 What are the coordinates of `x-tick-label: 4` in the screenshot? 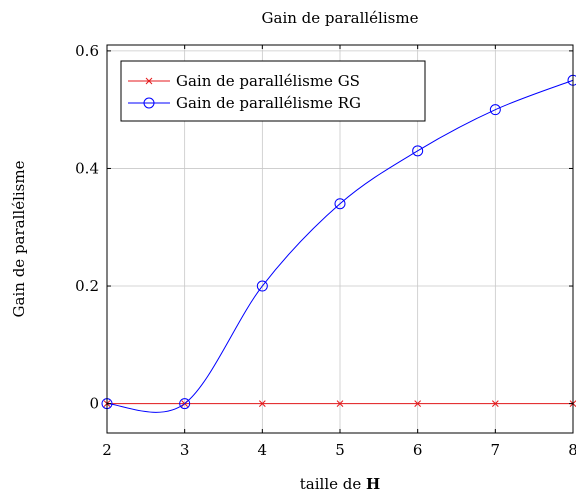 It's located at (263, 450).